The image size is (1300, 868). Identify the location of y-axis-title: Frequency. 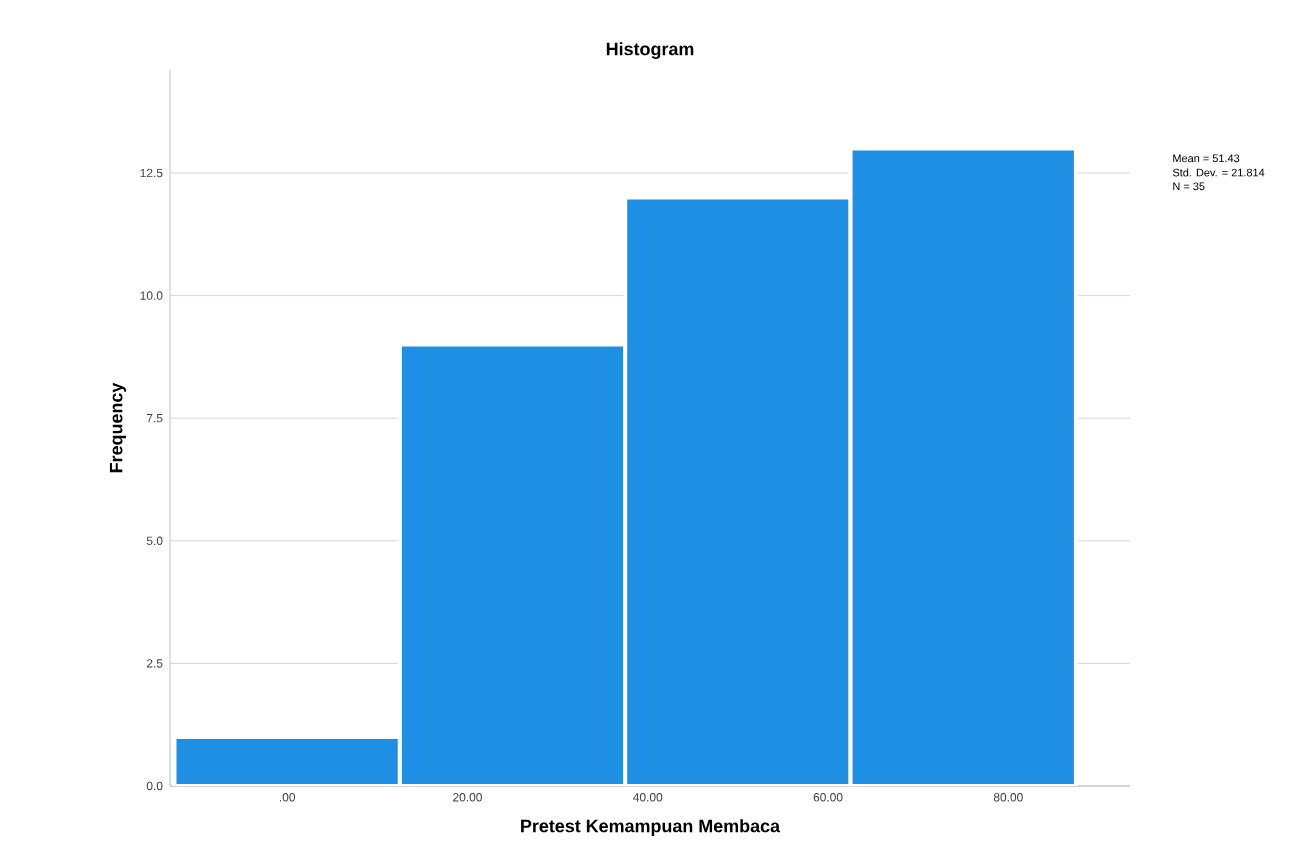
(118, 427).